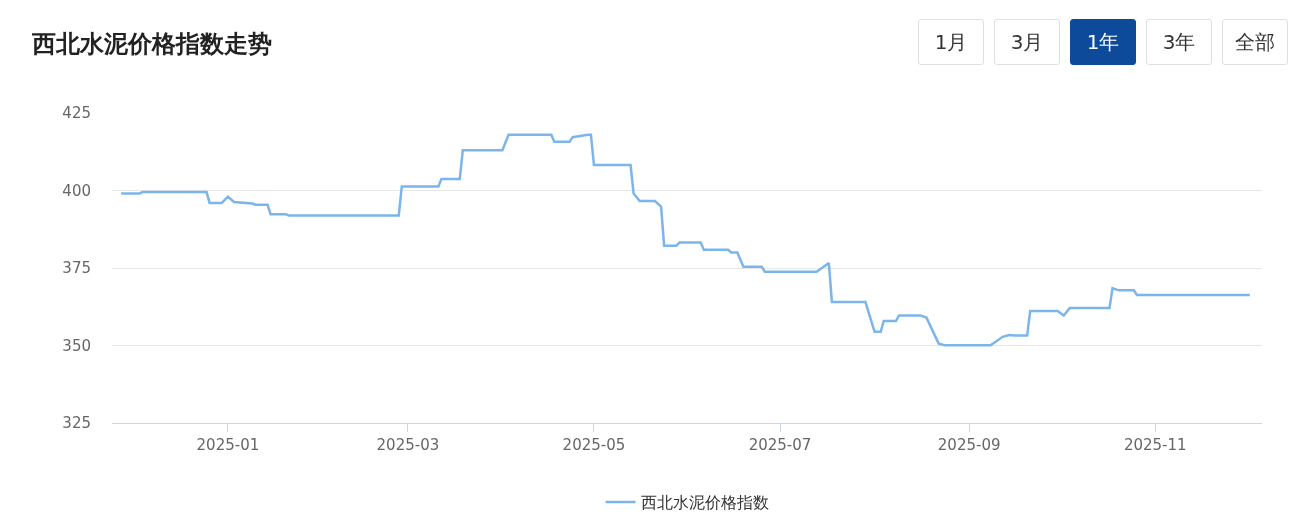  Describe the element at coordinates (1179, 42) in the screenshot. I see `text: 3年` at that location.